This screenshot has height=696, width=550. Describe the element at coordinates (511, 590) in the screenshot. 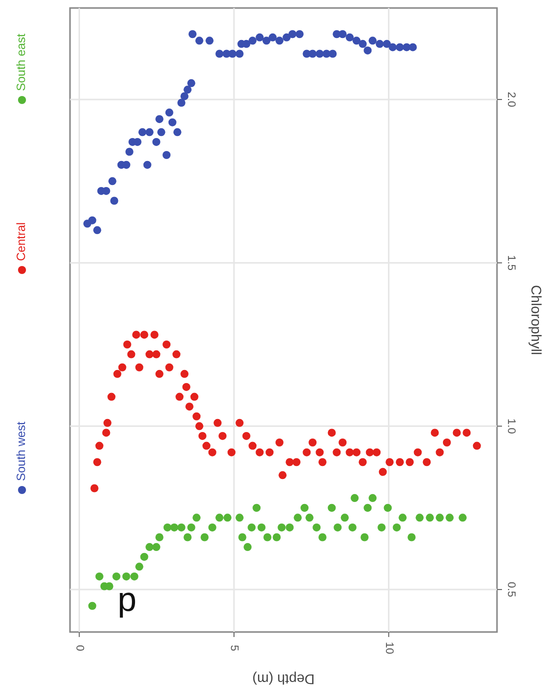

I see `y-tick-label: 0.5` at that location.